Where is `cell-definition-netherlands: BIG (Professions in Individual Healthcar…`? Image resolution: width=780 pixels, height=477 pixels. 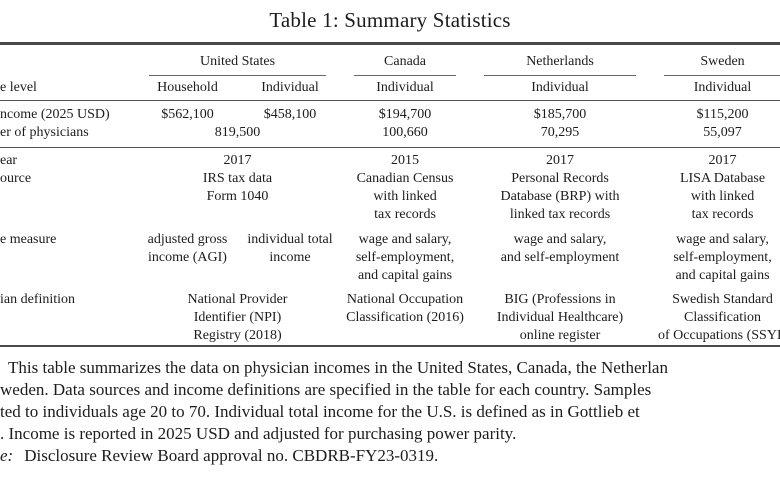 cell-definition-netherlands: BIG (Professions in Individual Healthcar… is located at coordinates (560, 317).